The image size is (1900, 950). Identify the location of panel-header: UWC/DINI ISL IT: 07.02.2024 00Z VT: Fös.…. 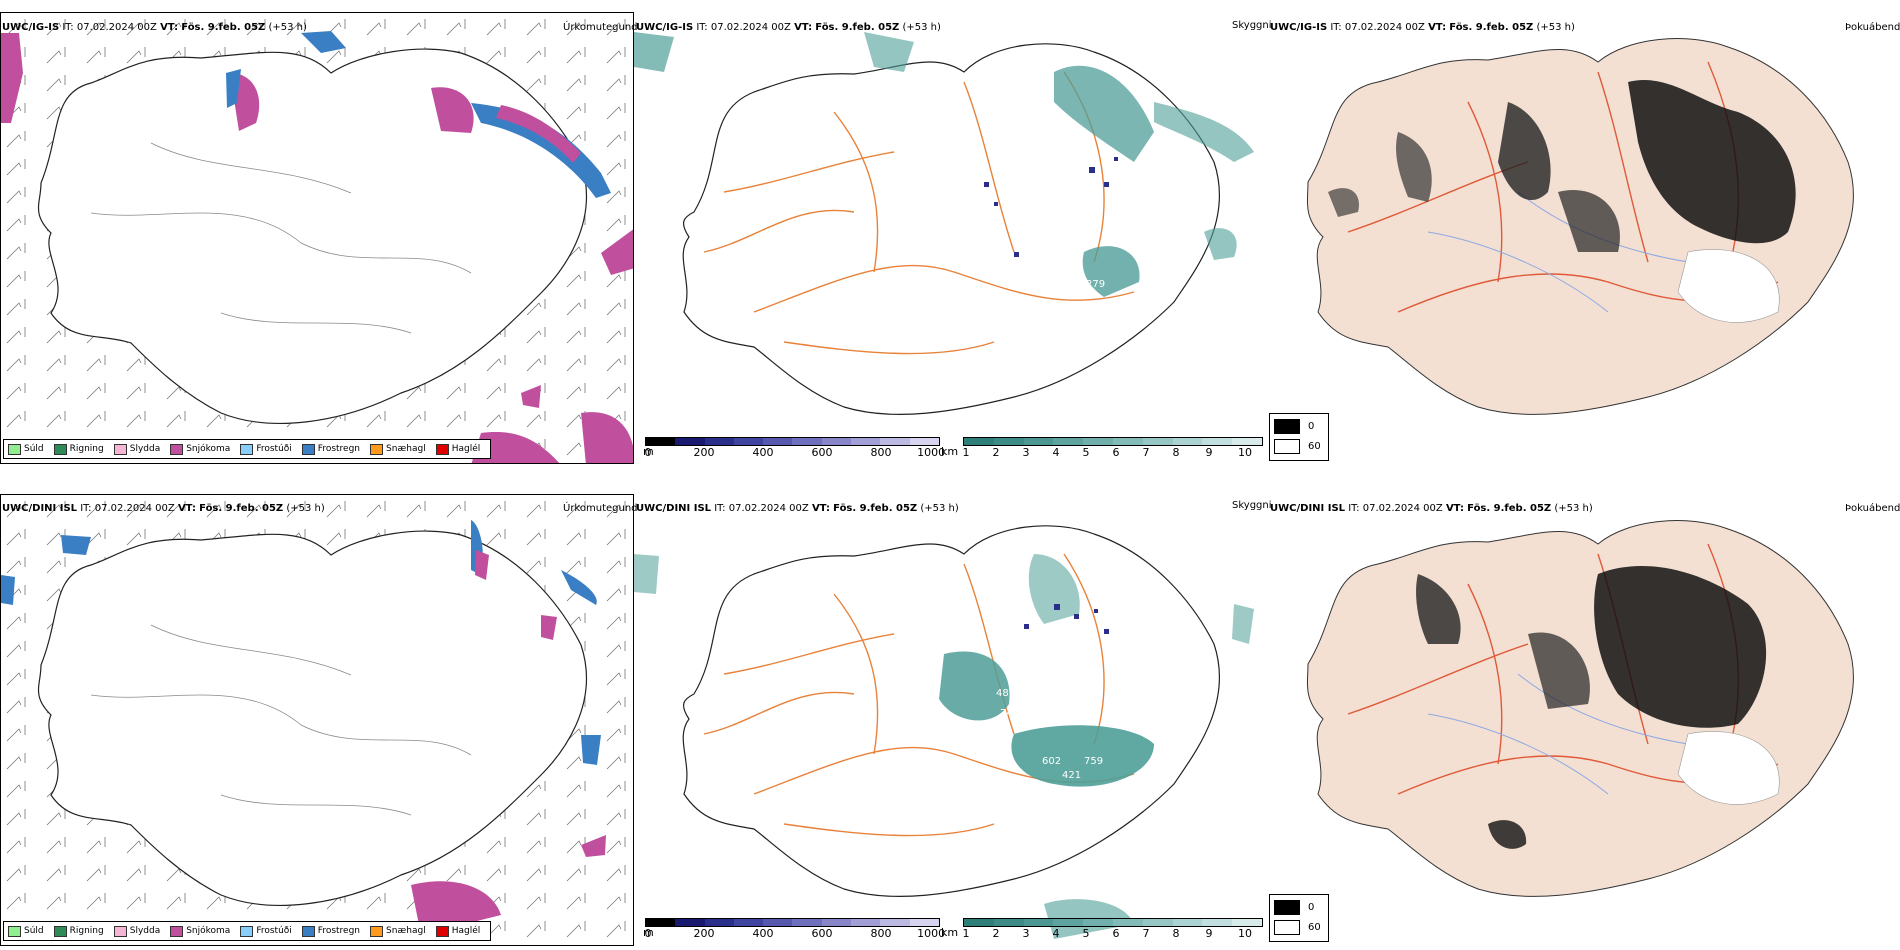
(1431, 508).